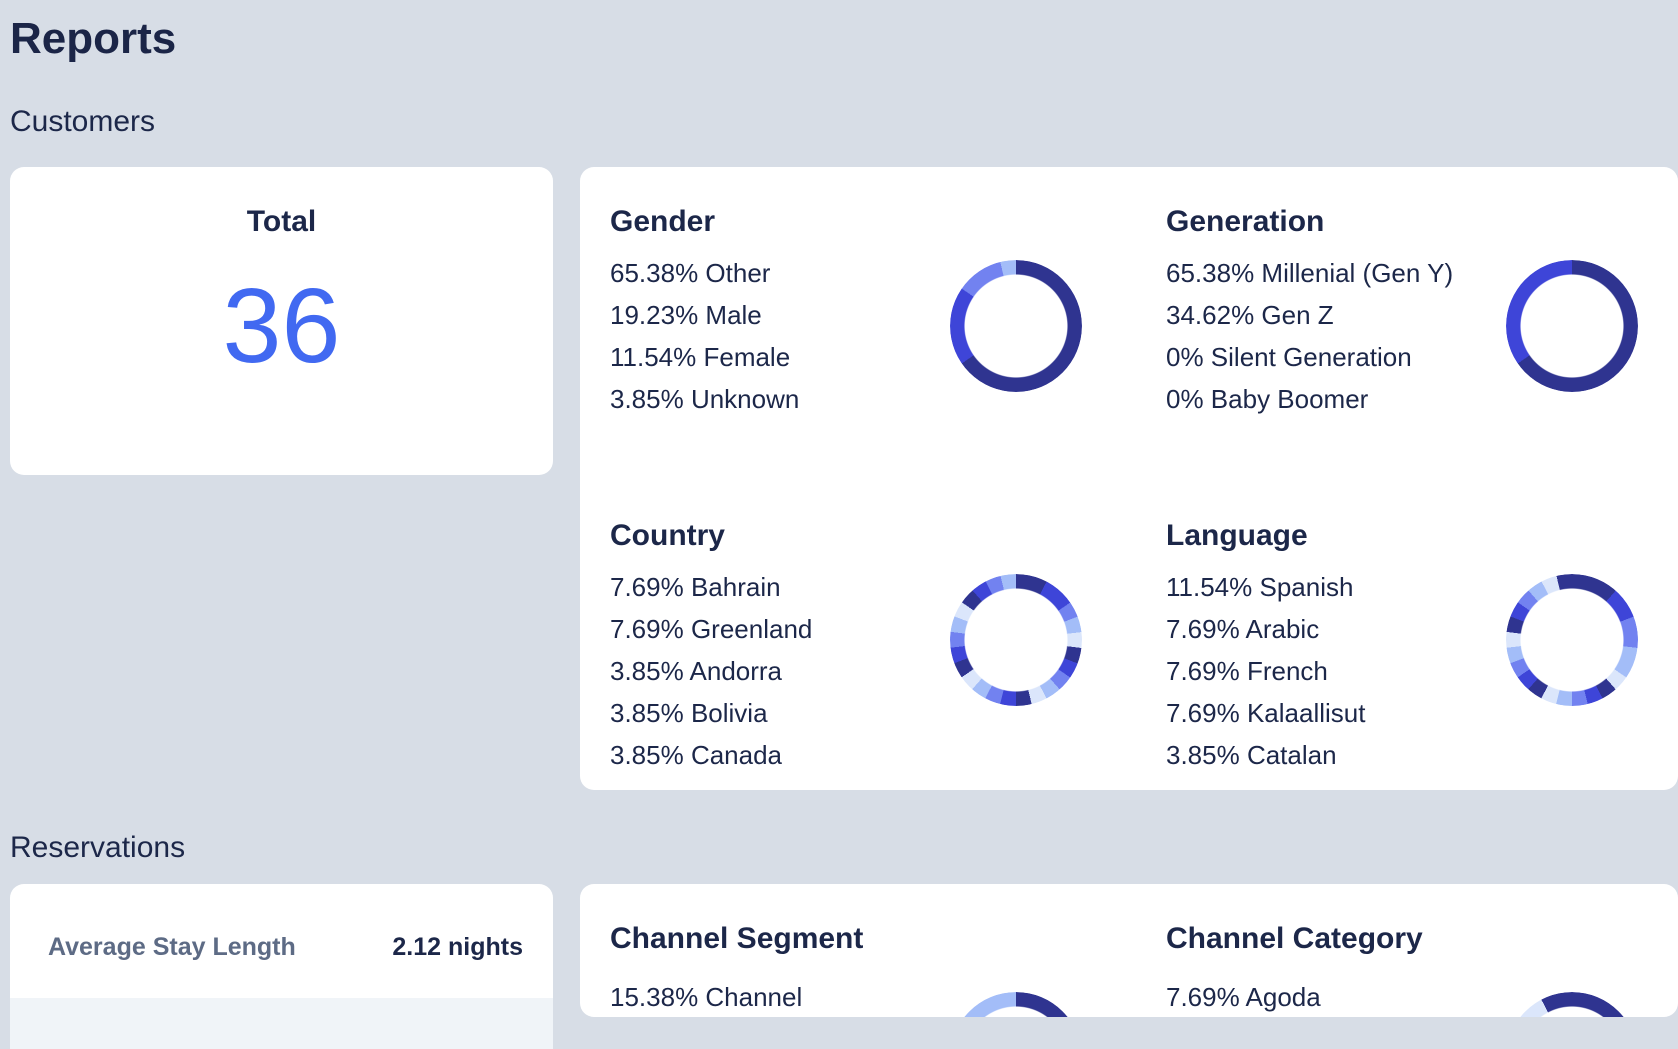 The image size is (1678, 1049). I want to click on legend-item: 0% Baby Boomer, so click(1267, 399).